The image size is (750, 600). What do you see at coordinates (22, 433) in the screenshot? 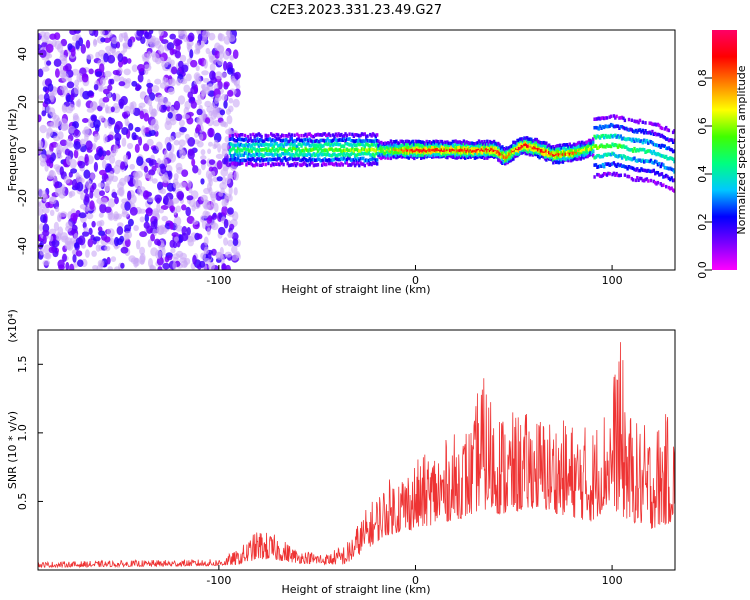
I see `y-tick-label: 1.0` at bounding box center [22, 433].